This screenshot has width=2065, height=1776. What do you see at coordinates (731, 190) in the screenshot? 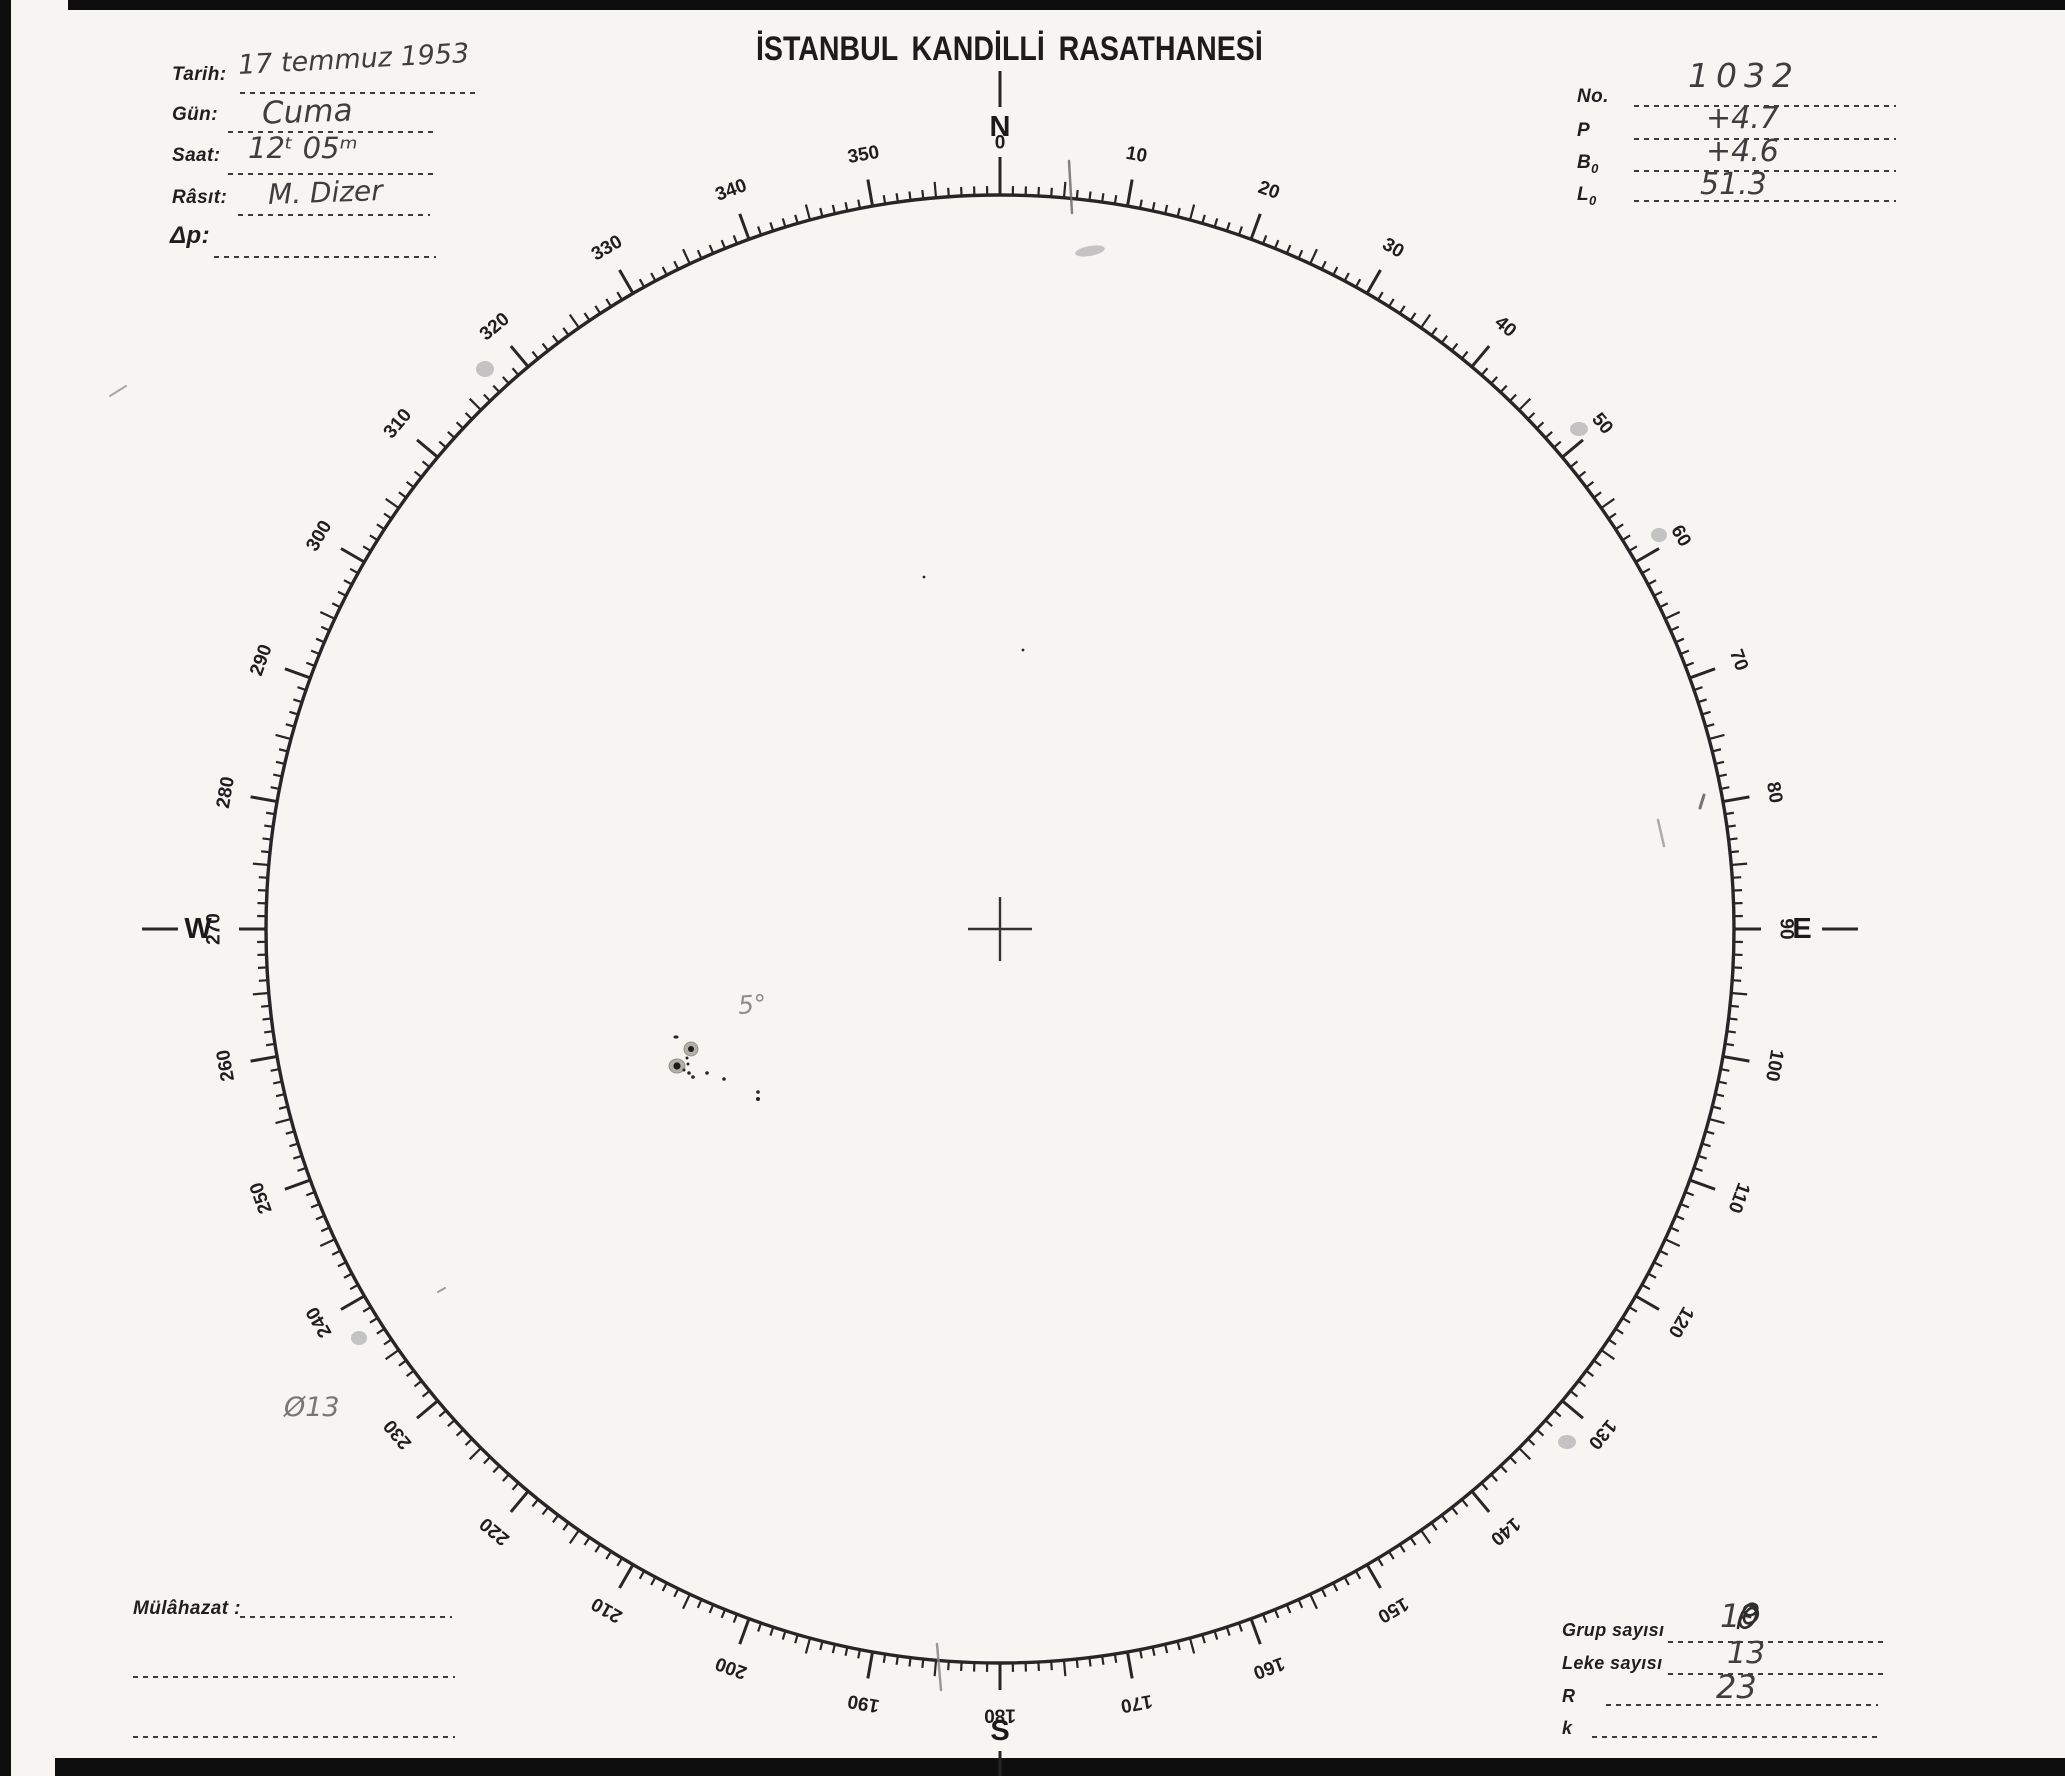
I see `svg-text: 340` at bounding box center [731, 190].